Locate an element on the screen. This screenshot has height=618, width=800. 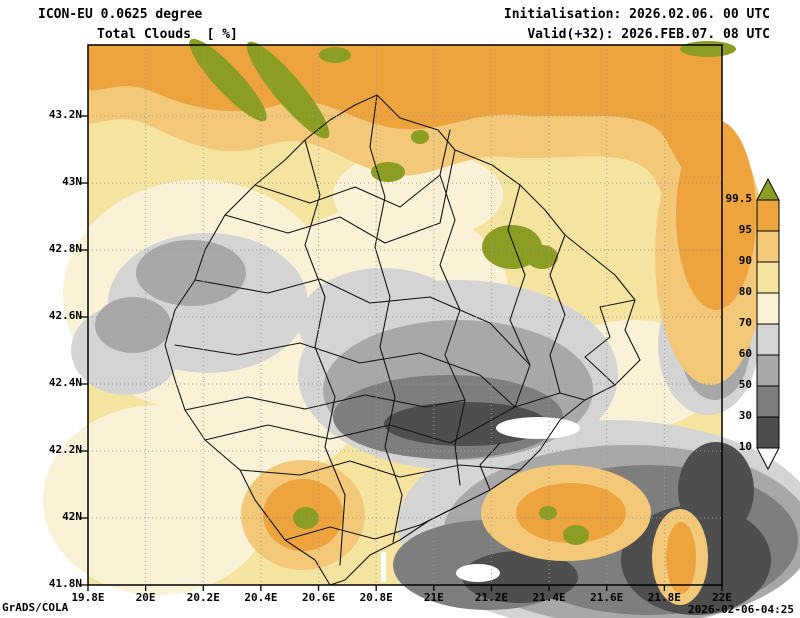
y-axis-tick-label: 41.8N is located at coordinates (65, 583).